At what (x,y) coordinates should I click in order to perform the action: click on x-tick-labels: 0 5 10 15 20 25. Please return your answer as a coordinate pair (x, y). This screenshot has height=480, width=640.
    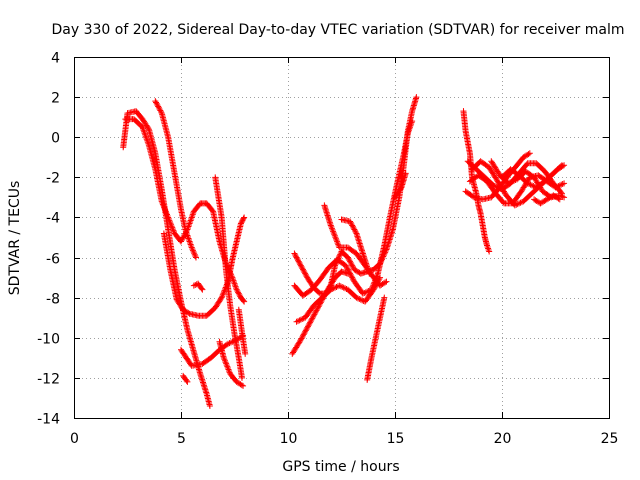
    Looking at the image, I should click on (344, 439).